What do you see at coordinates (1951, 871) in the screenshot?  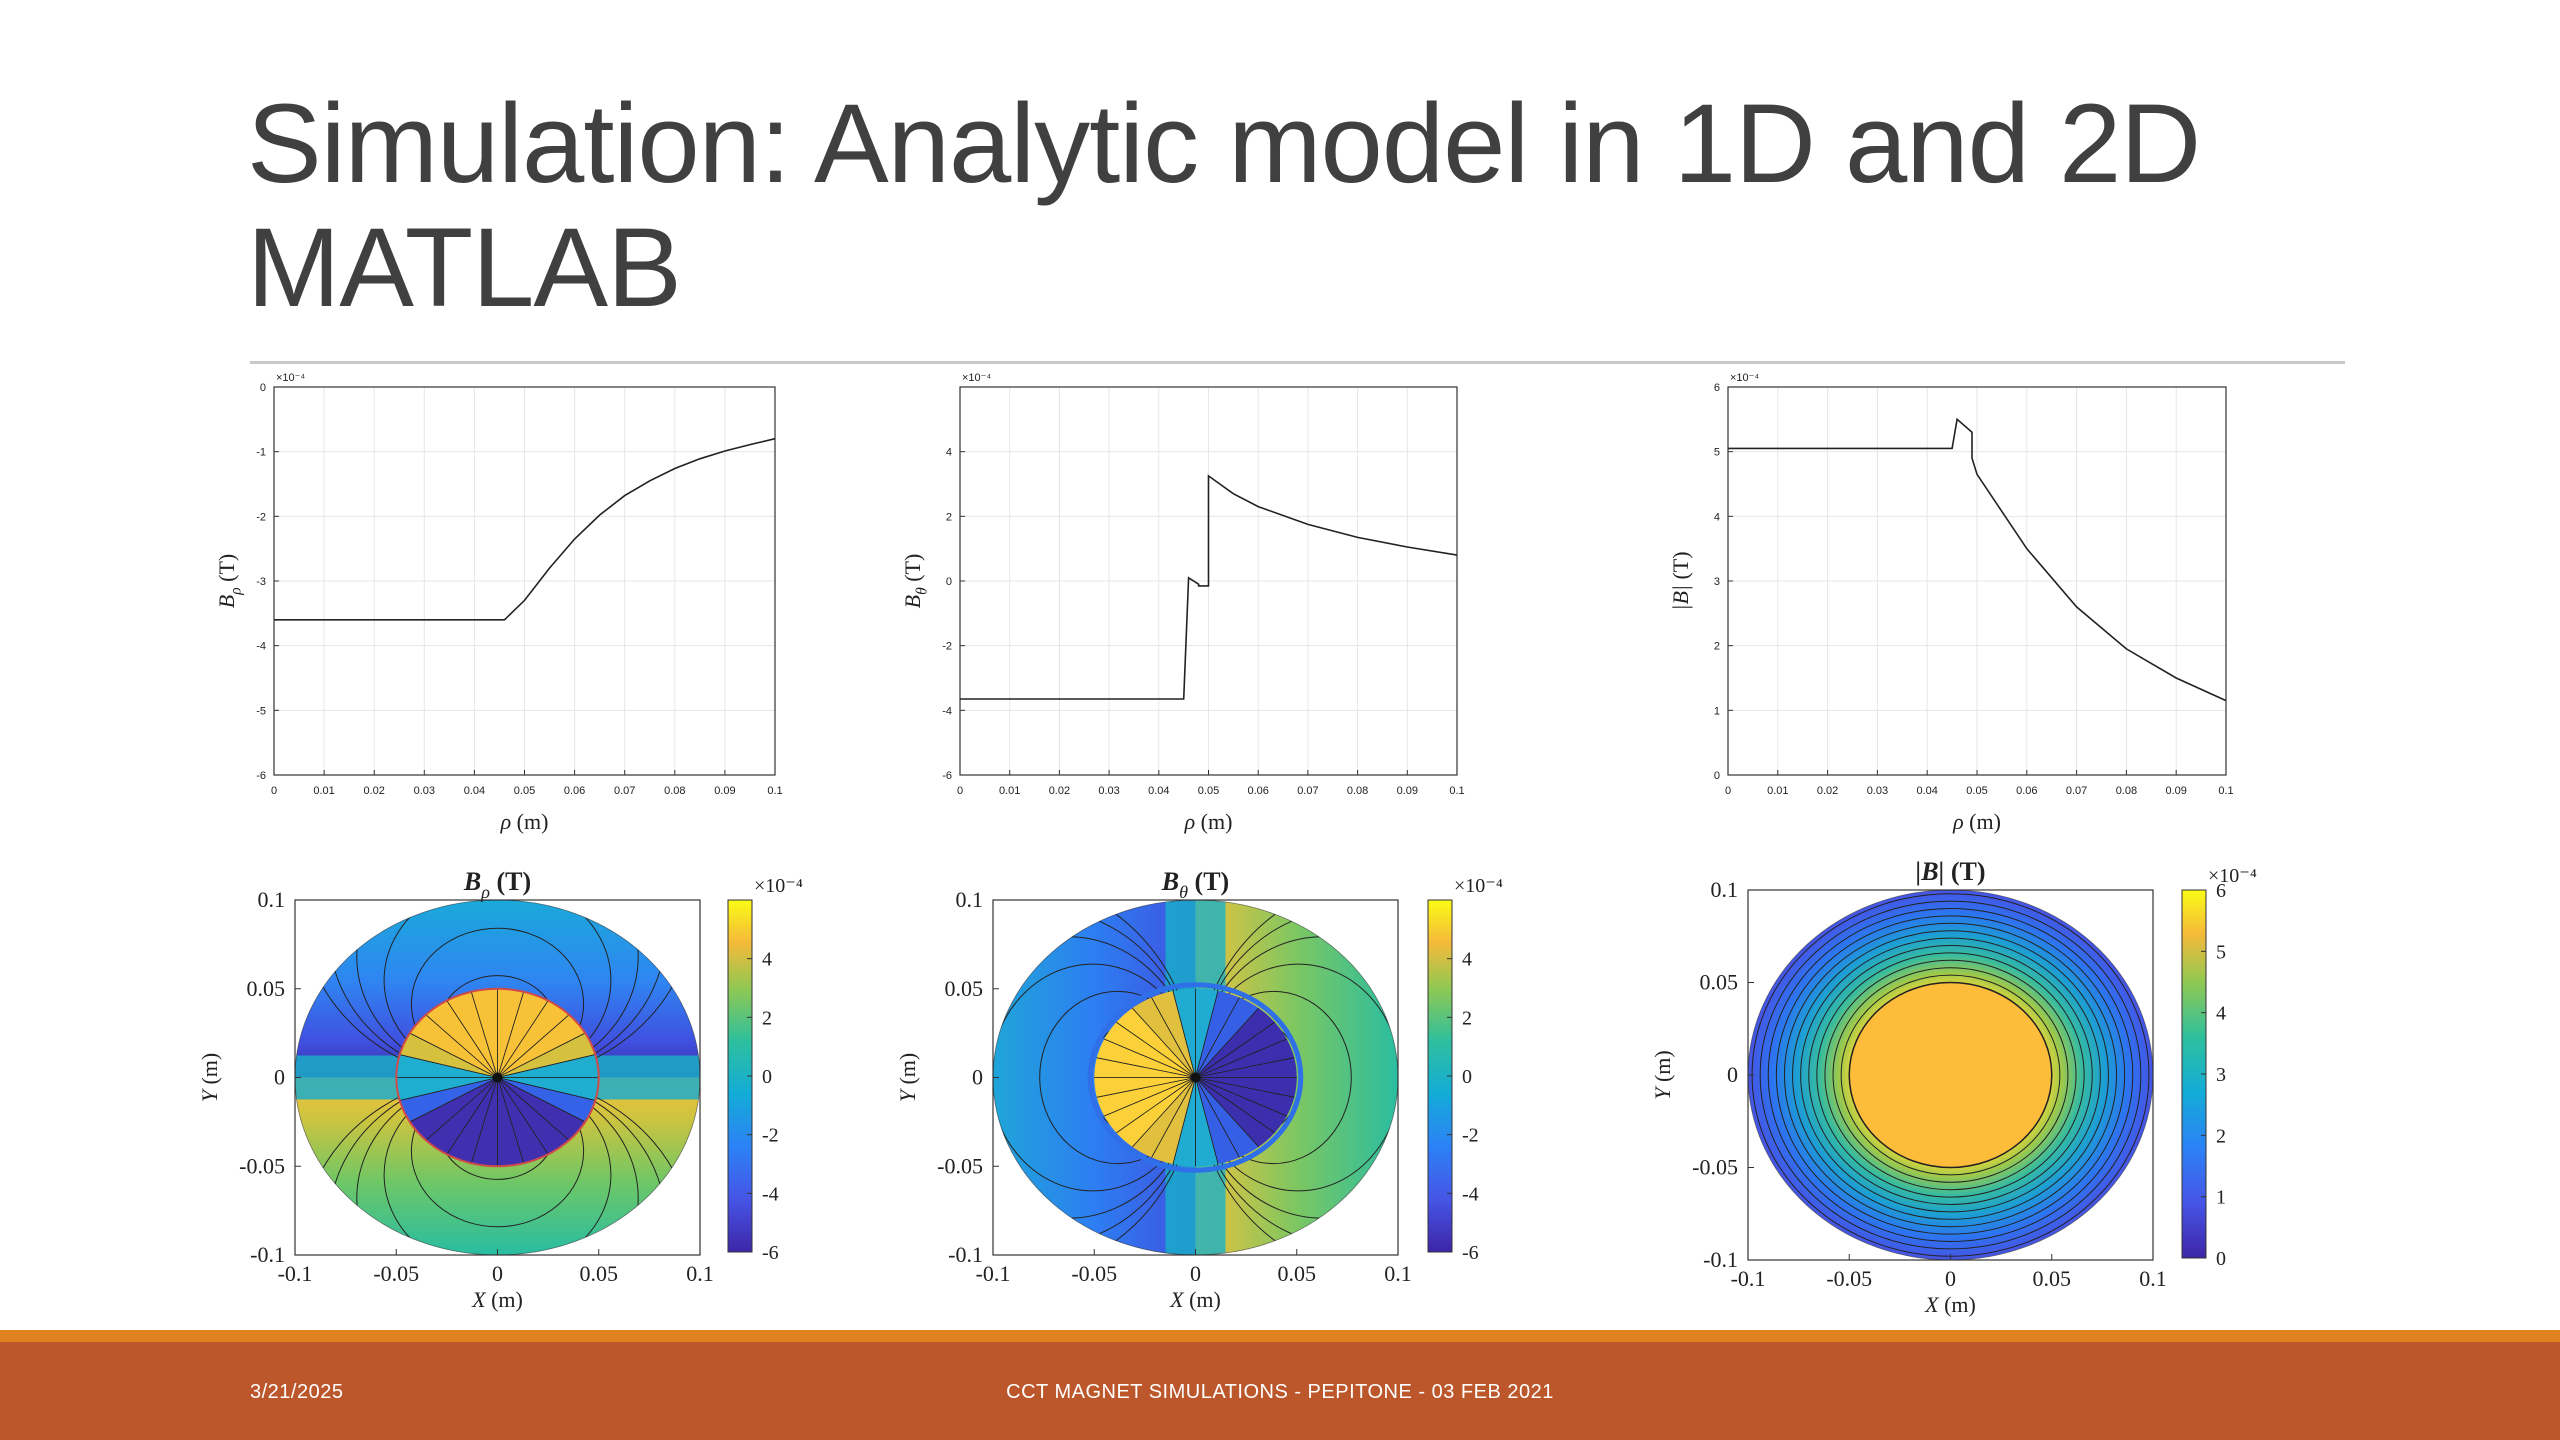 I see `plot-title: |B| (T)` at bounding box center [1951, 871].